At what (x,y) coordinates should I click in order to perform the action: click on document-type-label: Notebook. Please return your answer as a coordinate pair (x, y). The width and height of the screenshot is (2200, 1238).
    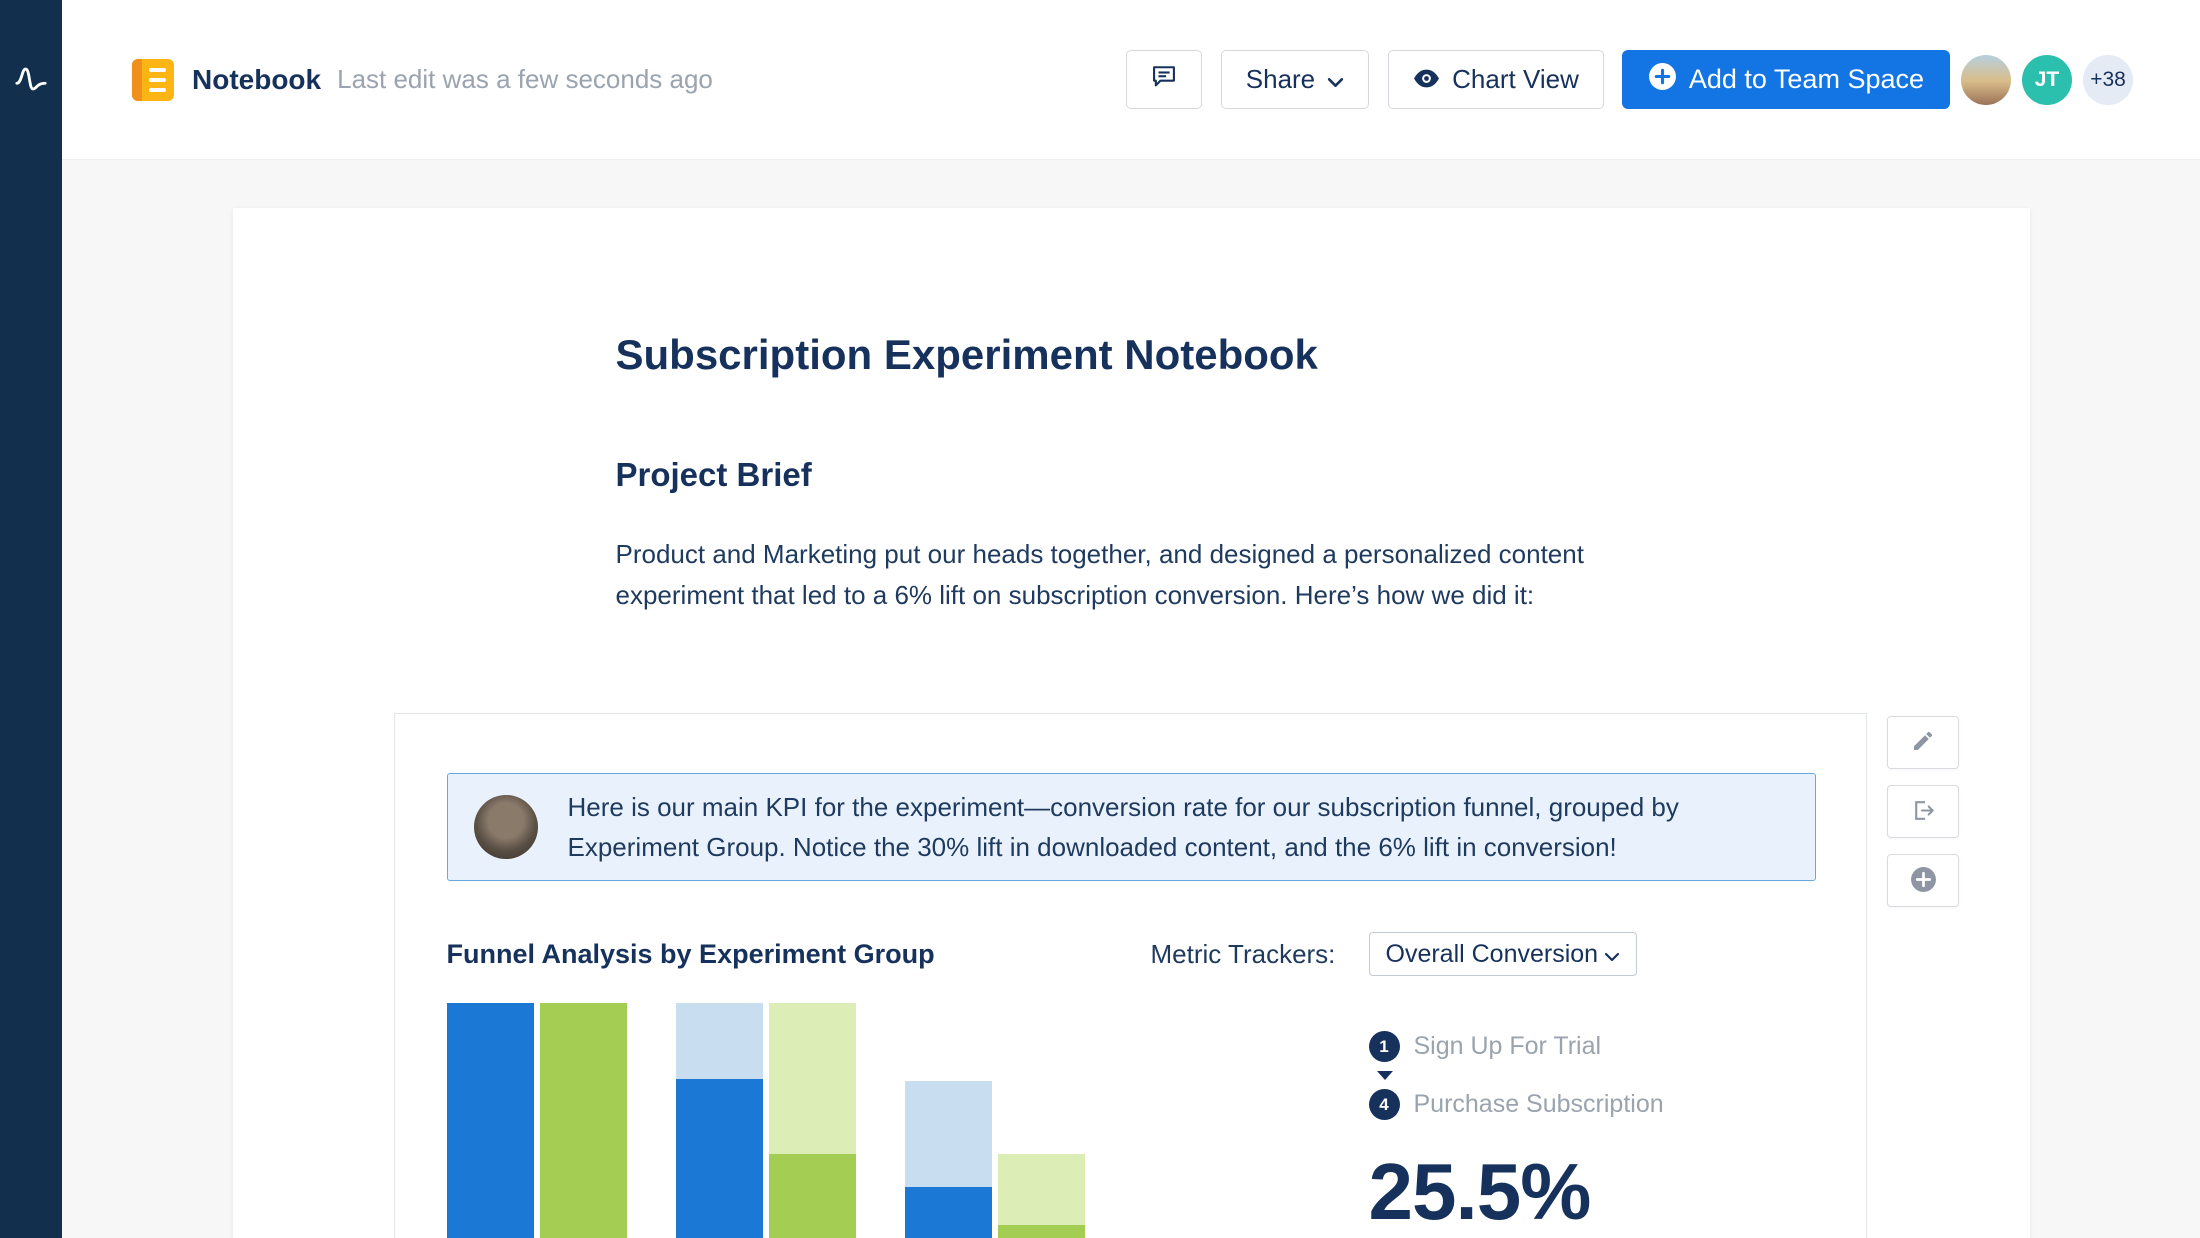
    Looking at the image, I should click on (257, 79).